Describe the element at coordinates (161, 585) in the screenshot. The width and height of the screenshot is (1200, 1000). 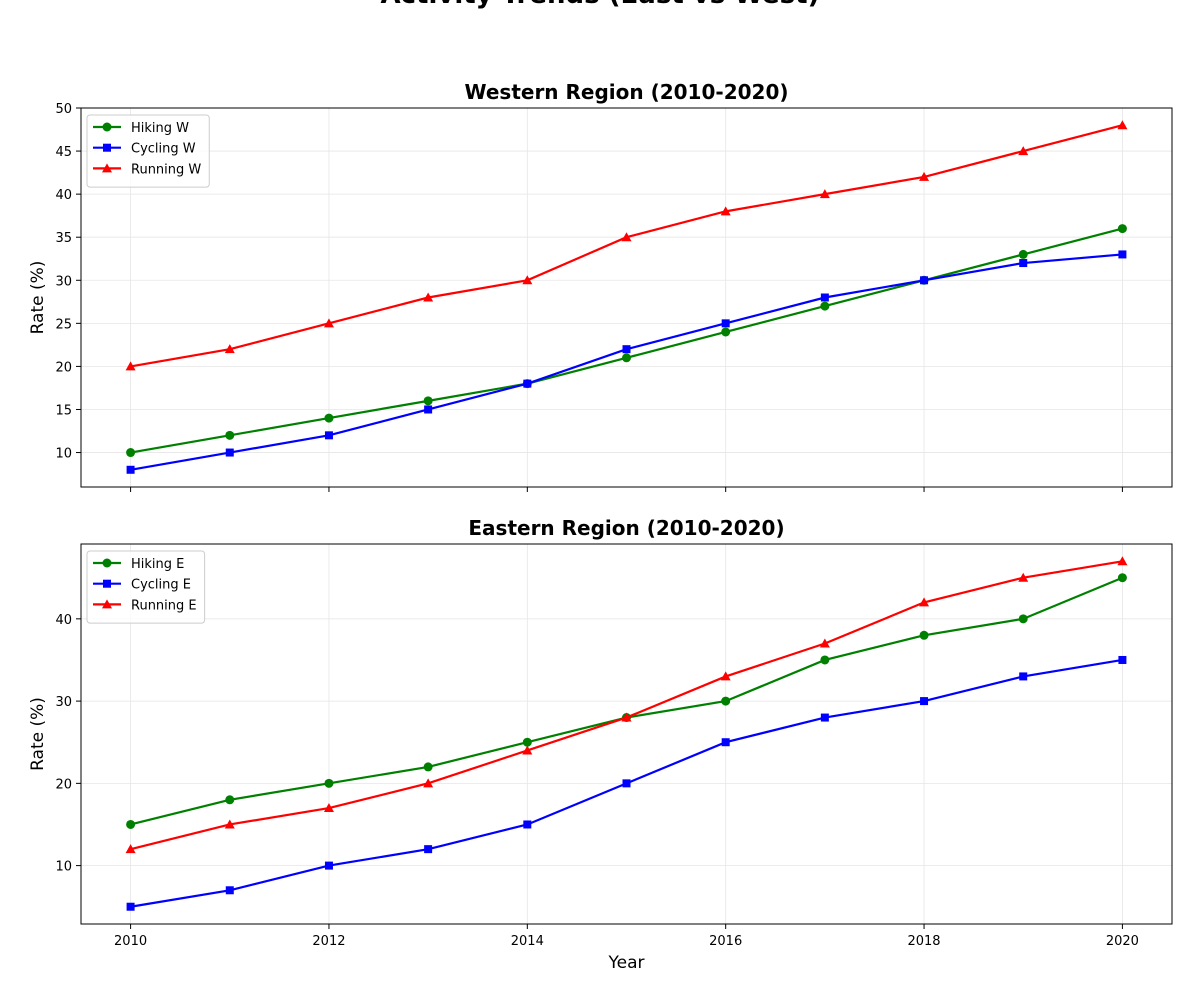
I see `legend-label: Cycling E` at that location.